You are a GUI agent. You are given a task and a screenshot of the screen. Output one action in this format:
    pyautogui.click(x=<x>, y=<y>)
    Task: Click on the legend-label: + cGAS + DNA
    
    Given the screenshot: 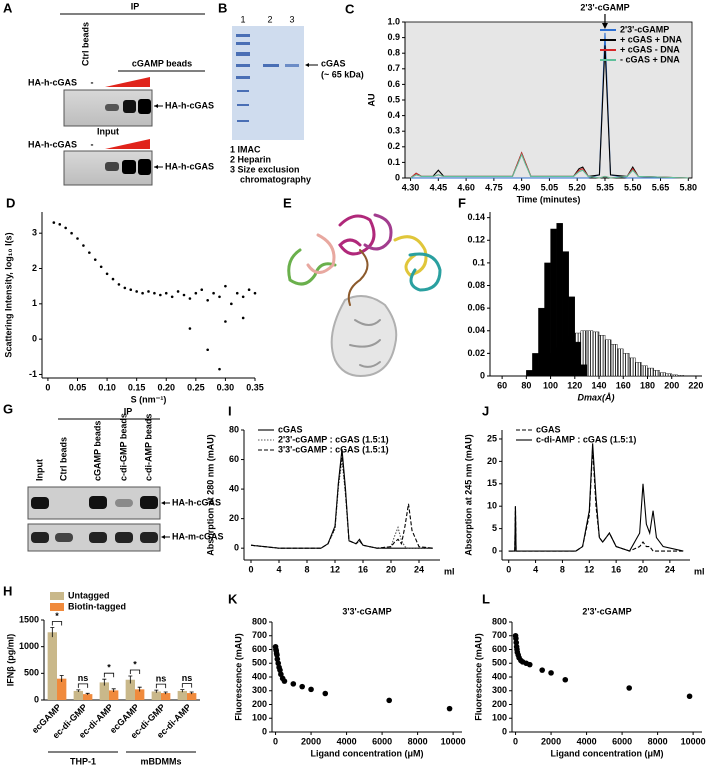 What is the action you would take?
    pyautogui.click(x=651, y=39)
    